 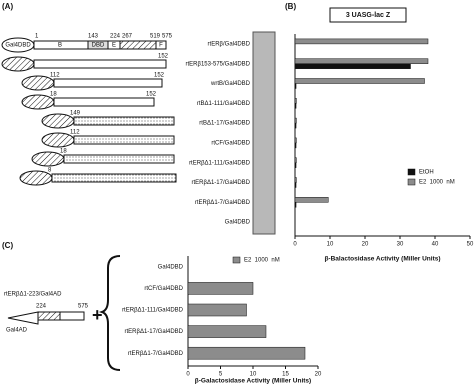 I want to click on panel-label: (A), so click(x=7, y=6).